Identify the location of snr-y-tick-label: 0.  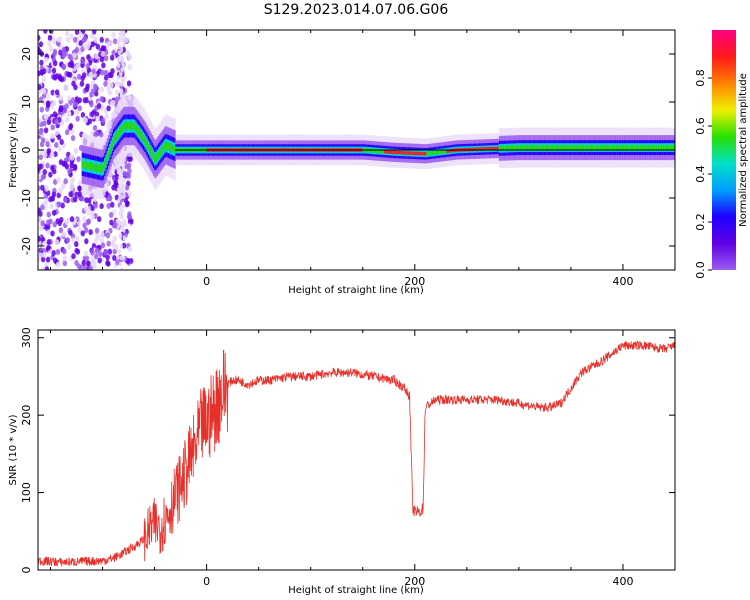
(26, 570).